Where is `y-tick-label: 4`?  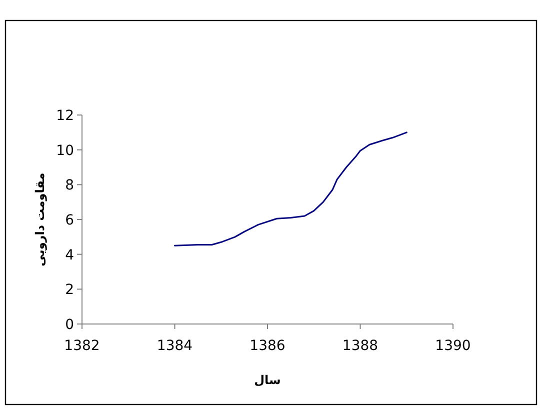 y-tick-label: 4 is located at coordinates (69, 255).